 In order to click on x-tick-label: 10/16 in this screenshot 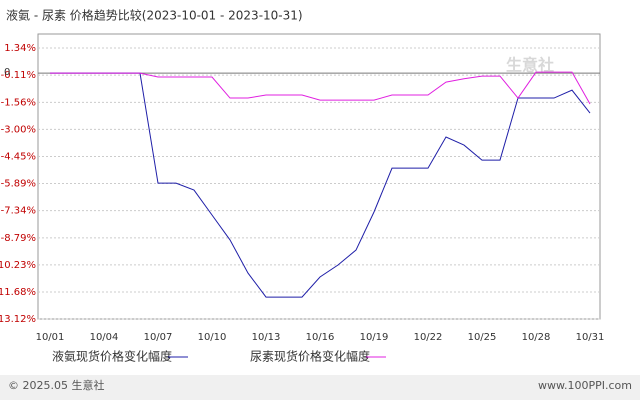, I will do `click(320, 337)`.